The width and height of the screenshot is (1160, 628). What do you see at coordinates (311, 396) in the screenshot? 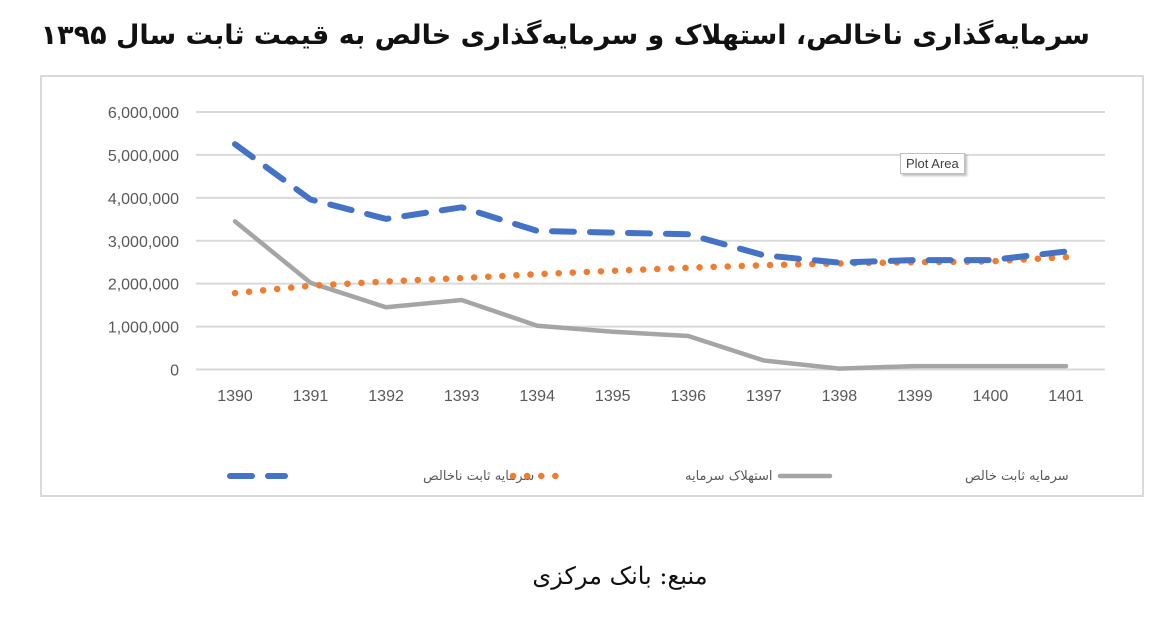
I see `x-tick-label: 1391` at bounding box center [311, 396].